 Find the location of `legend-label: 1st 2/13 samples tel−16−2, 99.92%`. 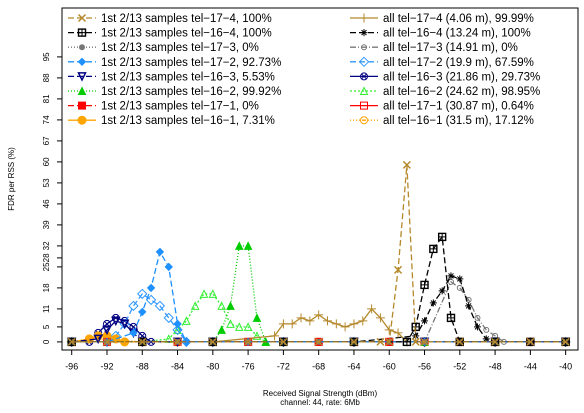

legend-label: 1st 2/13 samples tel−16−2, 99.92% is located at coordinates (191, 92).